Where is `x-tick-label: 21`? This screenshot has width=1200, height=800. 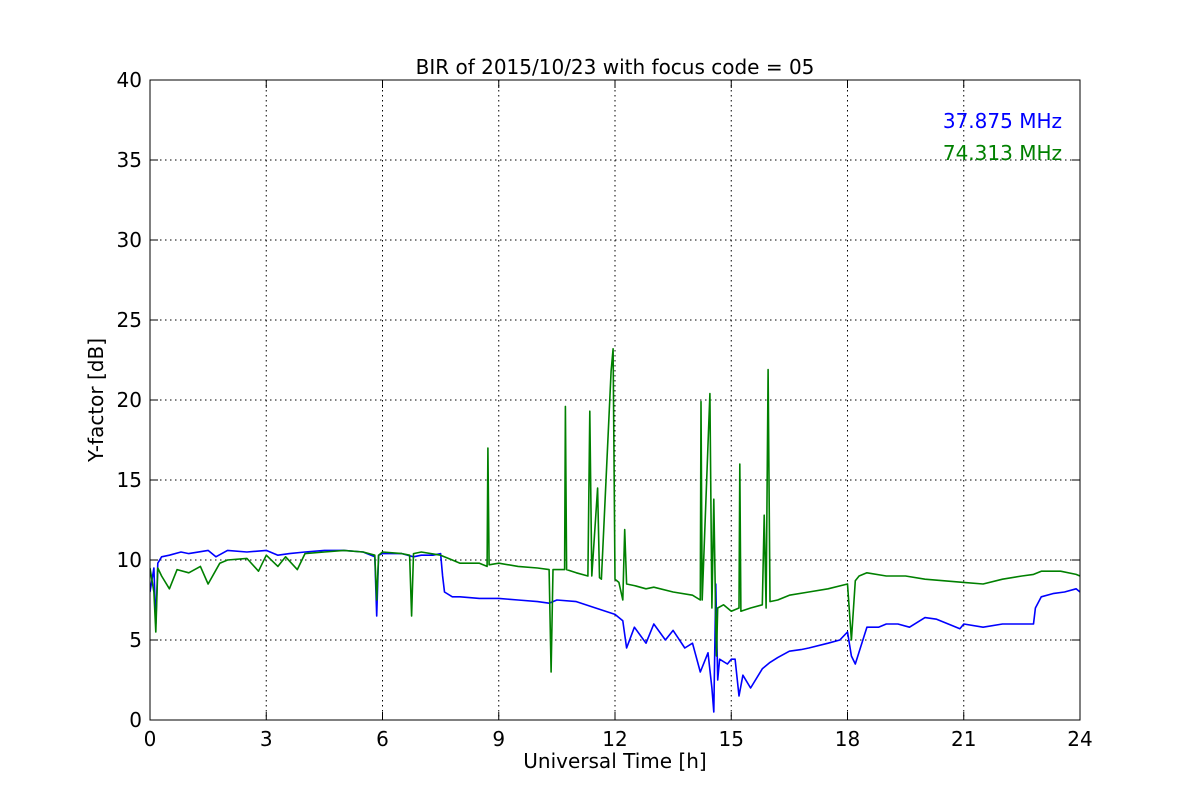 x-tick-label: 21 is located at coordinates (963, 739).